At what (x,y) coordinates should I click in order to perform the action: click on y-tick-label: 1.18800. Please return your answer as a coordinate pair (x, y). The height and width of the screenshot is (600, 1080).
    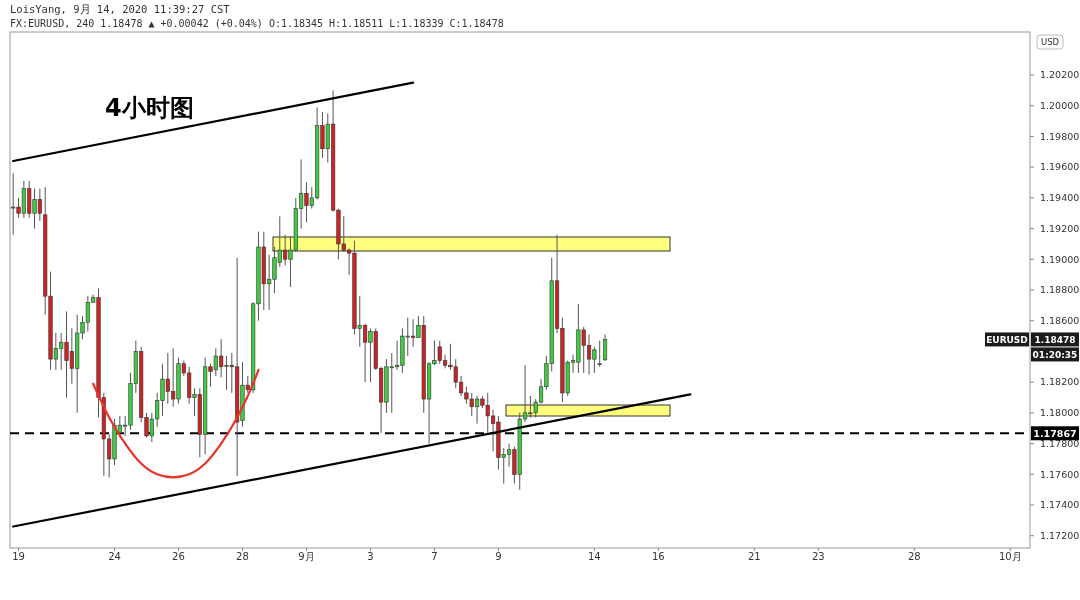
    Looking at the image, I should click on (1060, 290).